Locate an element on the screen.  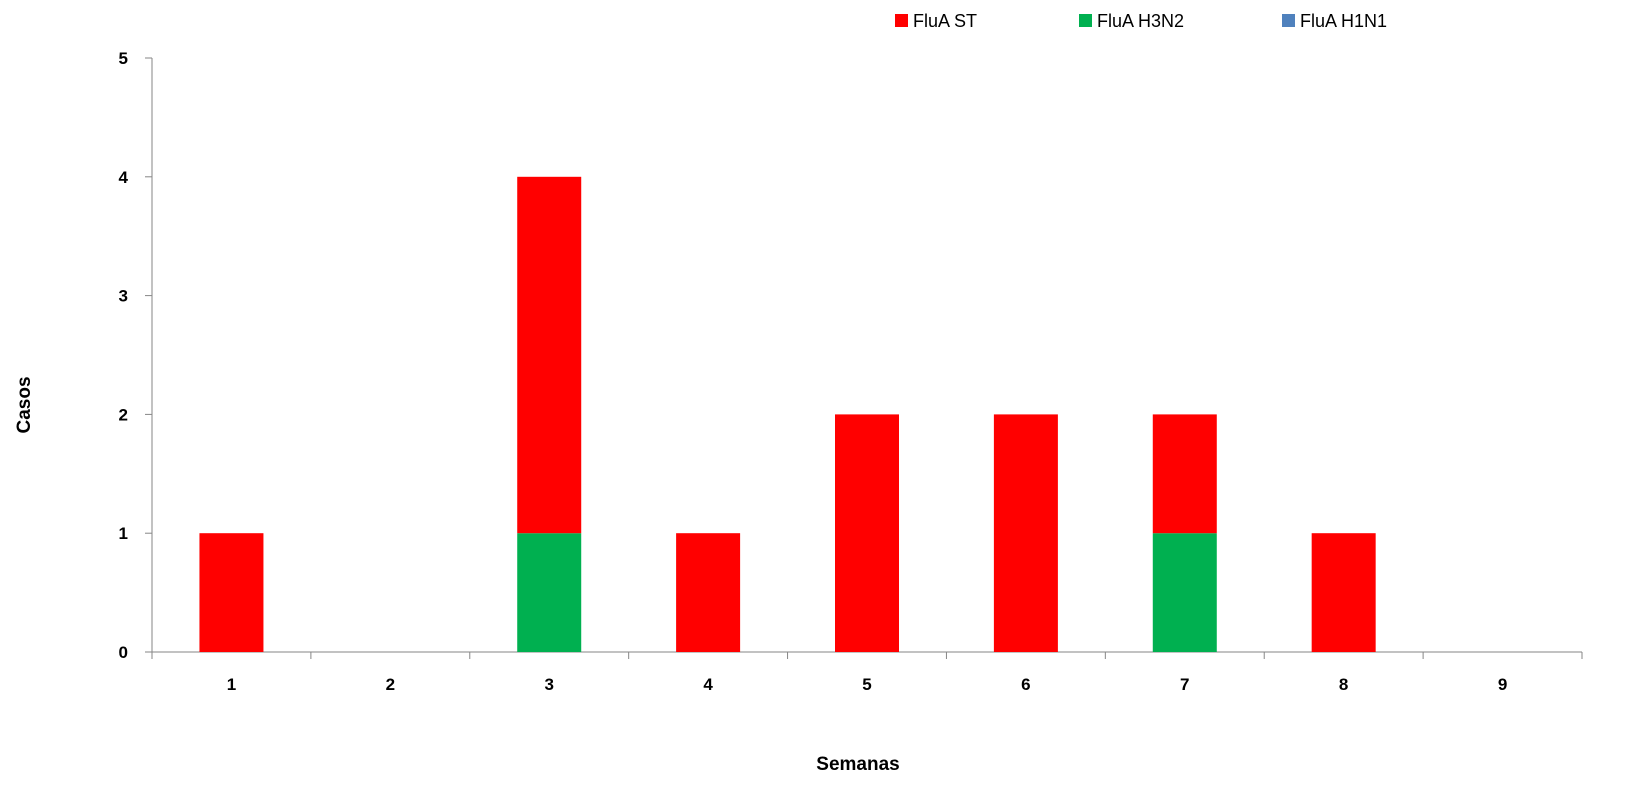
y-axis: 0 1 2 3 4 5 is located at coordinates (136, 355).